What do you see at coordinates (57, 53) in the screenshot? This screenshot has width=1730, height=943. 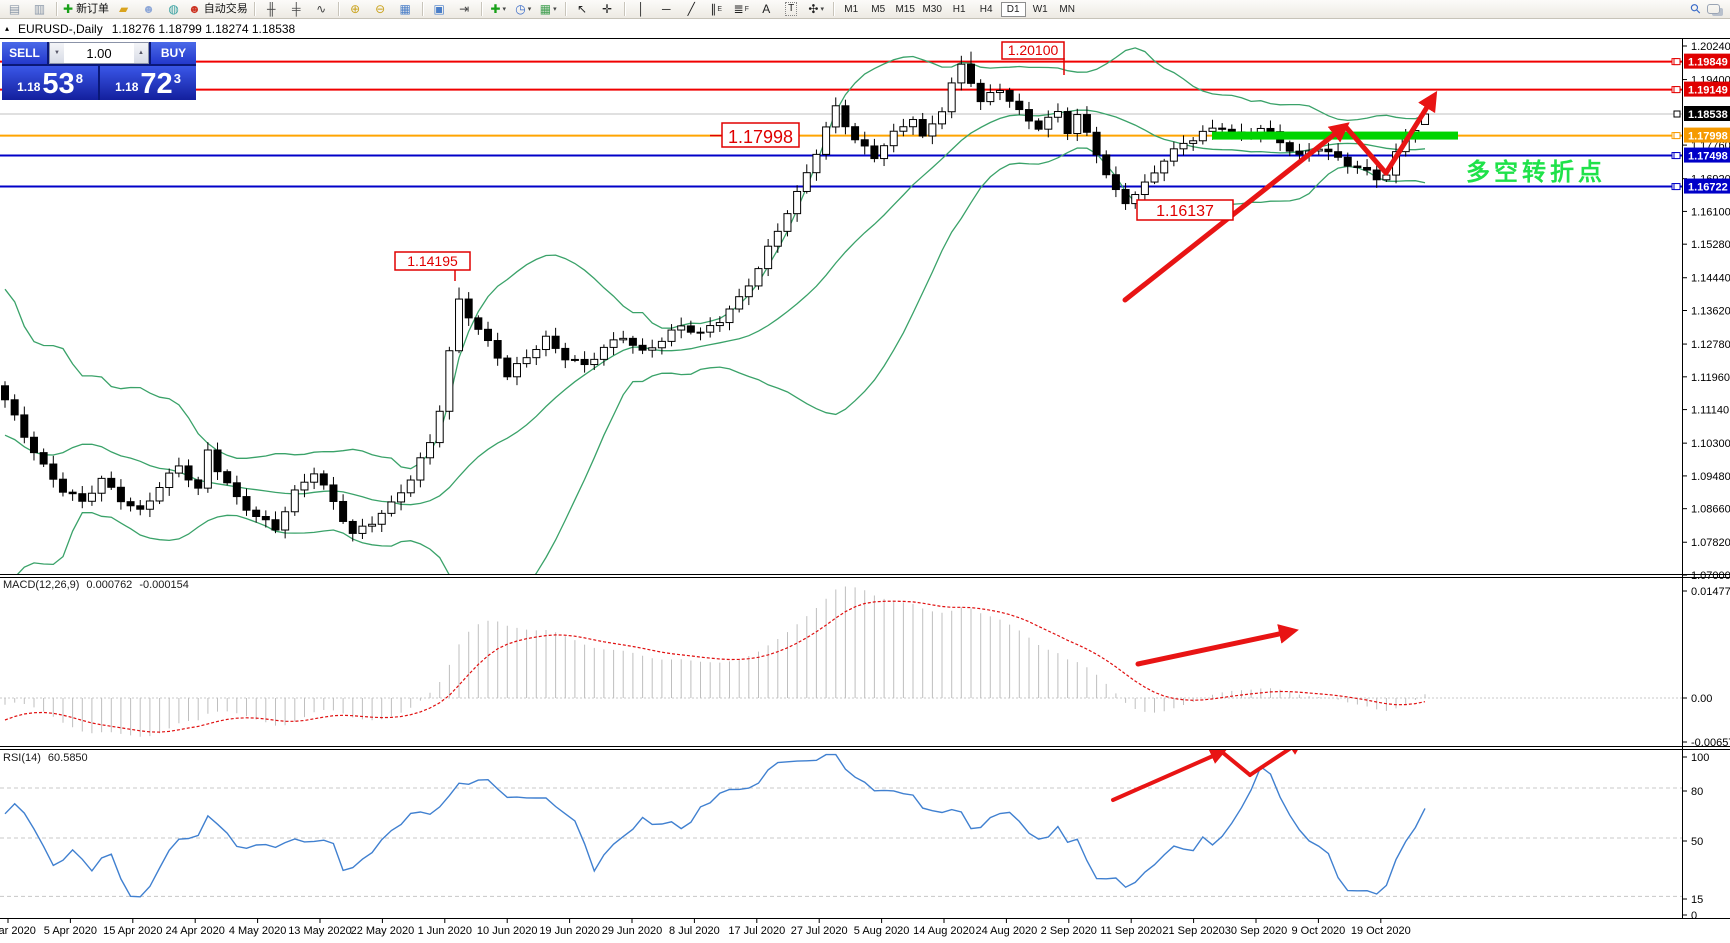 I see `volume-decrease-button: ▼` at bounding box center [57, 53].